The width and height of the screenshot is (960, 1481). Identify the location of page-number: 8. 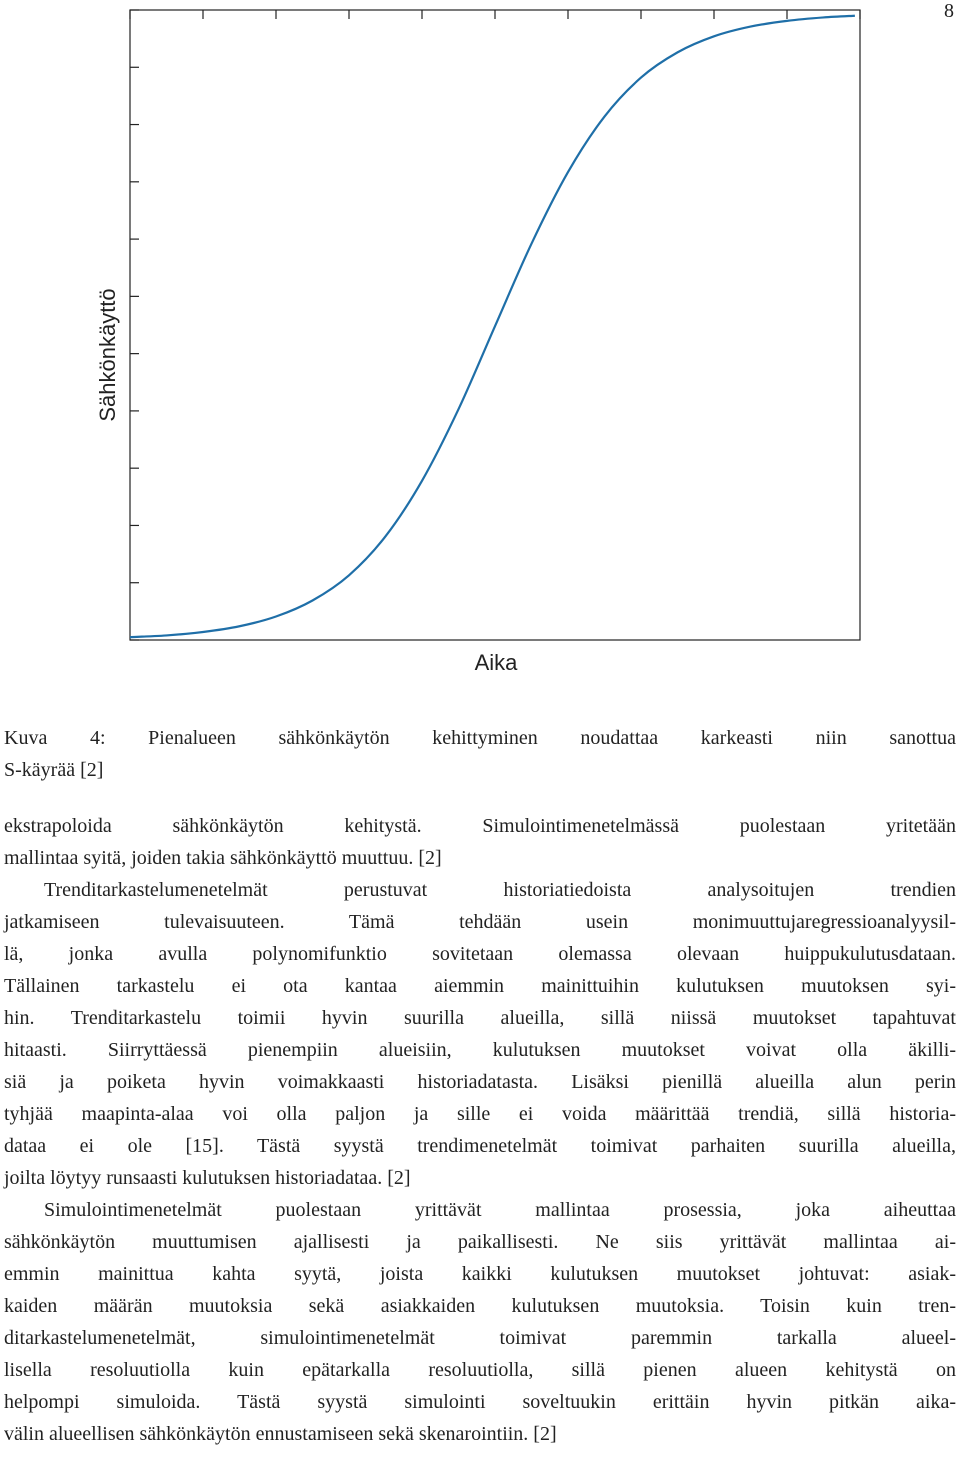
(949, 11).